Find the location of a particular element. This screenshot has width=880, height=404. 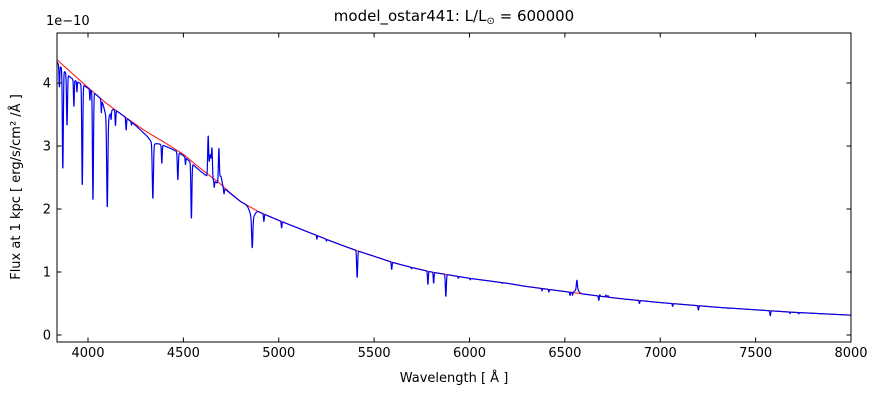

plot-title: model_ostar441: L/L⊙ = 600000 is located at coordinates (454, 17).